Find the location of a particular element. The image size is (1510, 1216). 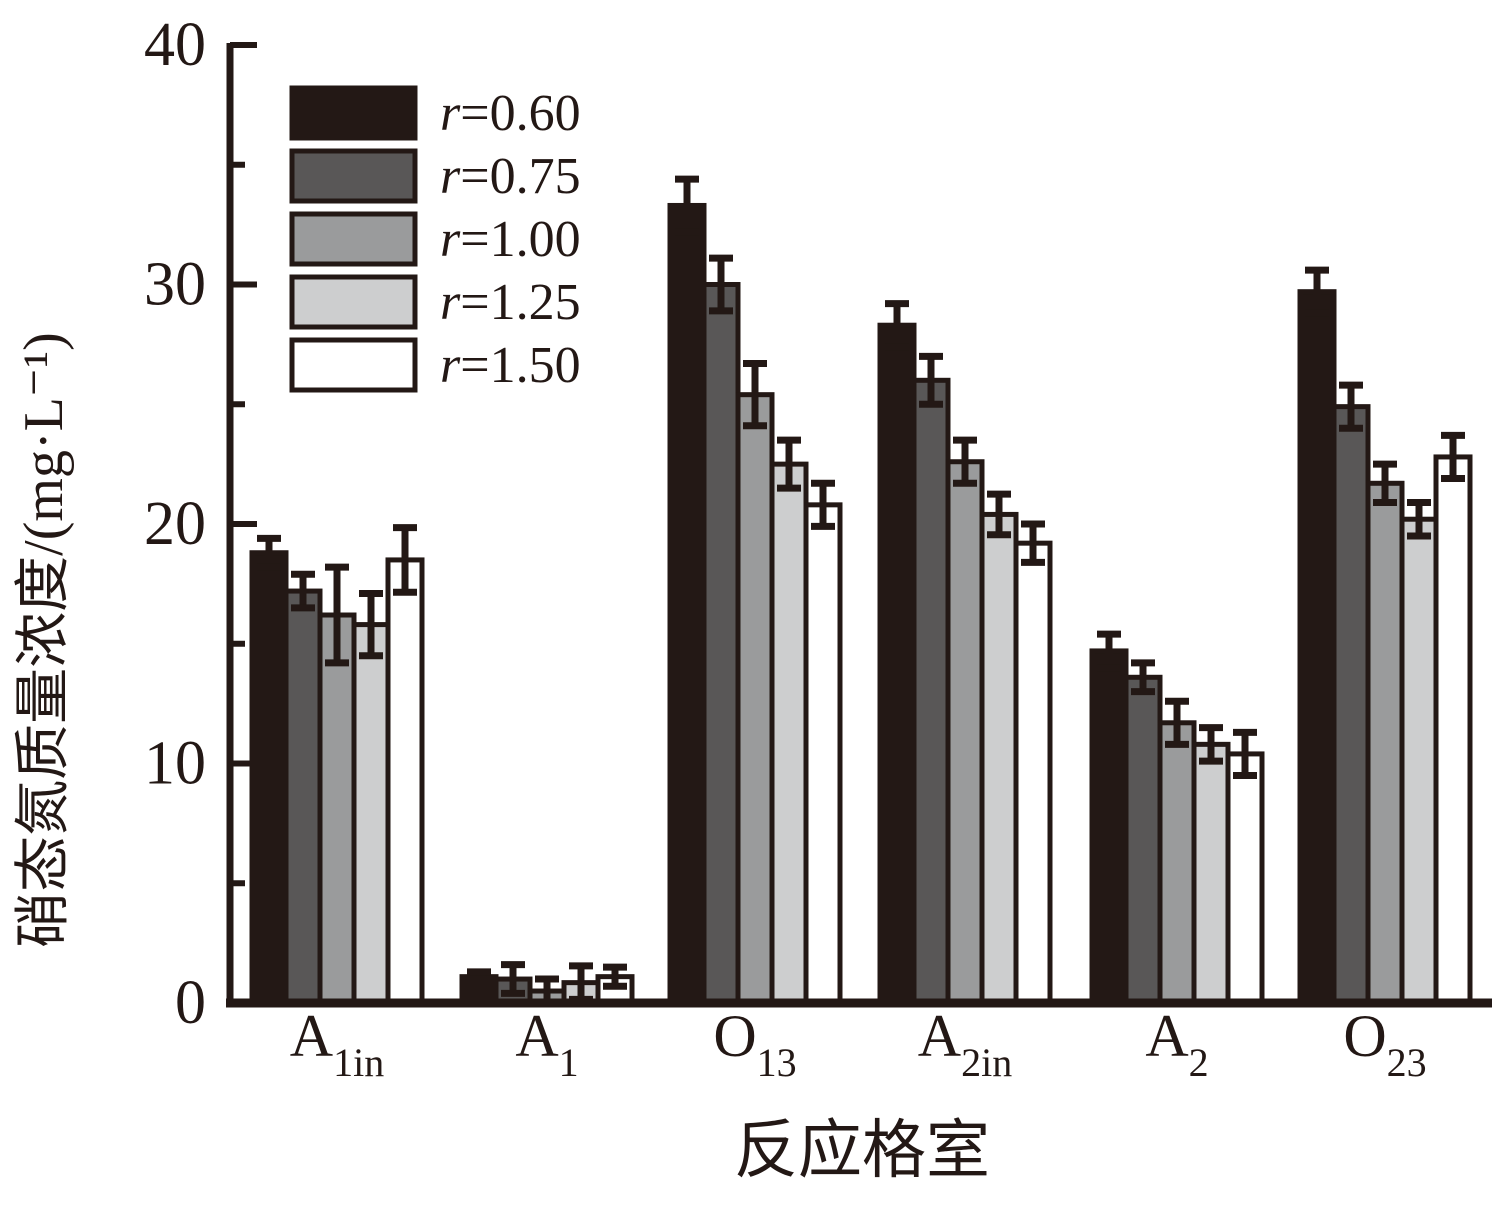

legend-swatch-r=1.00 is located at coordinates (353, 239).